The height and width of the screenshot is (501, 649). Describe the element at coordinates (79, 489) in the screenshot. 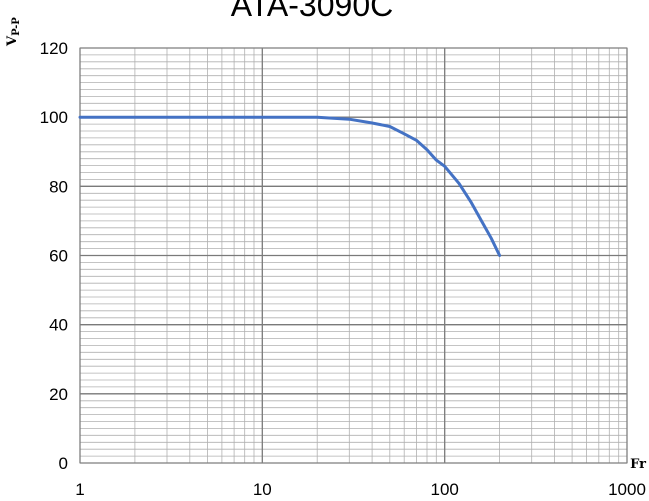

I see `x-tick-label: 1` at that location.